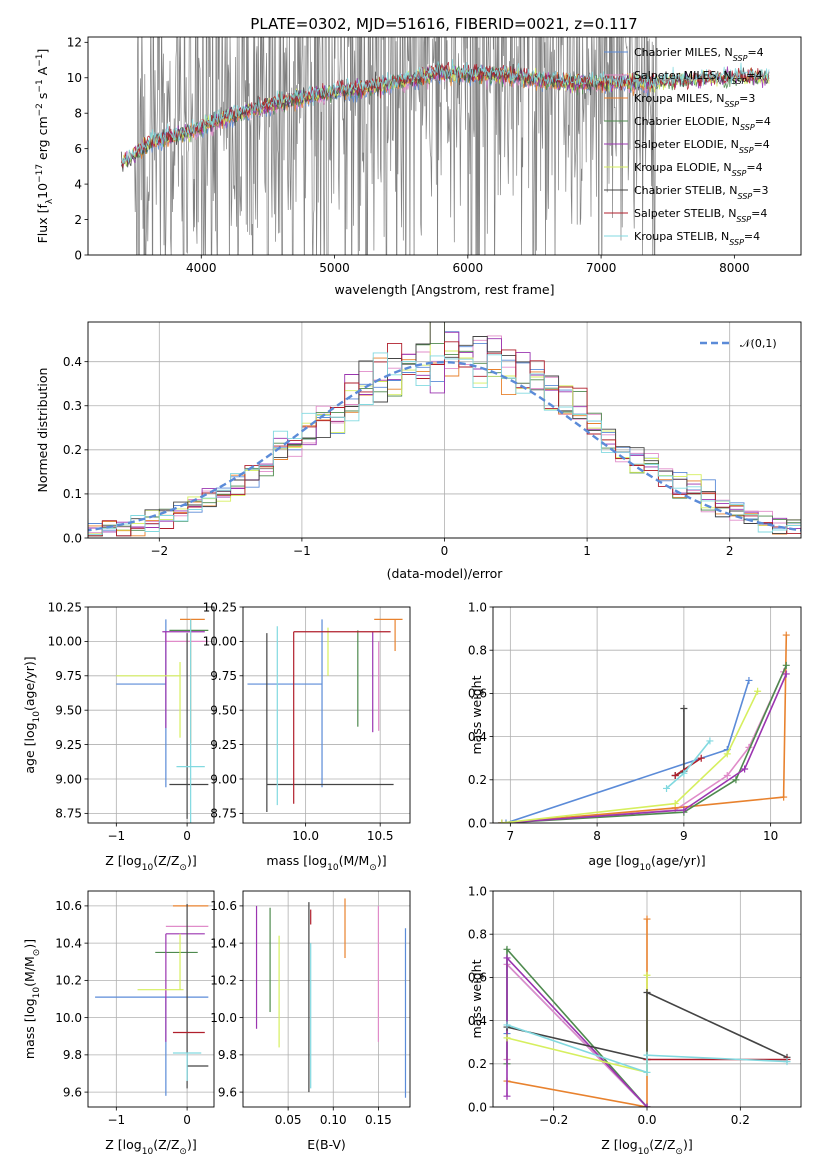 The width and height of the screenshot is (819, 1170). What do you see at coordinates (480, 935) in the screenshot?
I see `y-tick: 0.8` at bounding box center [480, 935].